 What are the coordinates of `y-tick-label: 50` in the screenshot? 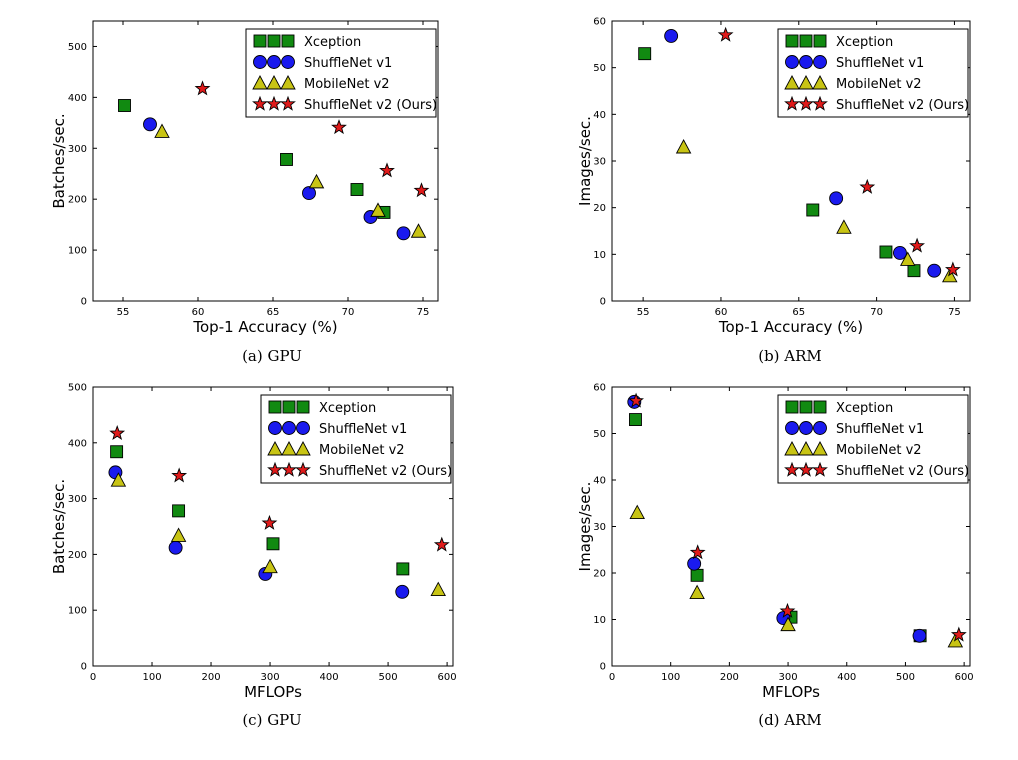 It's located at (599, 434).